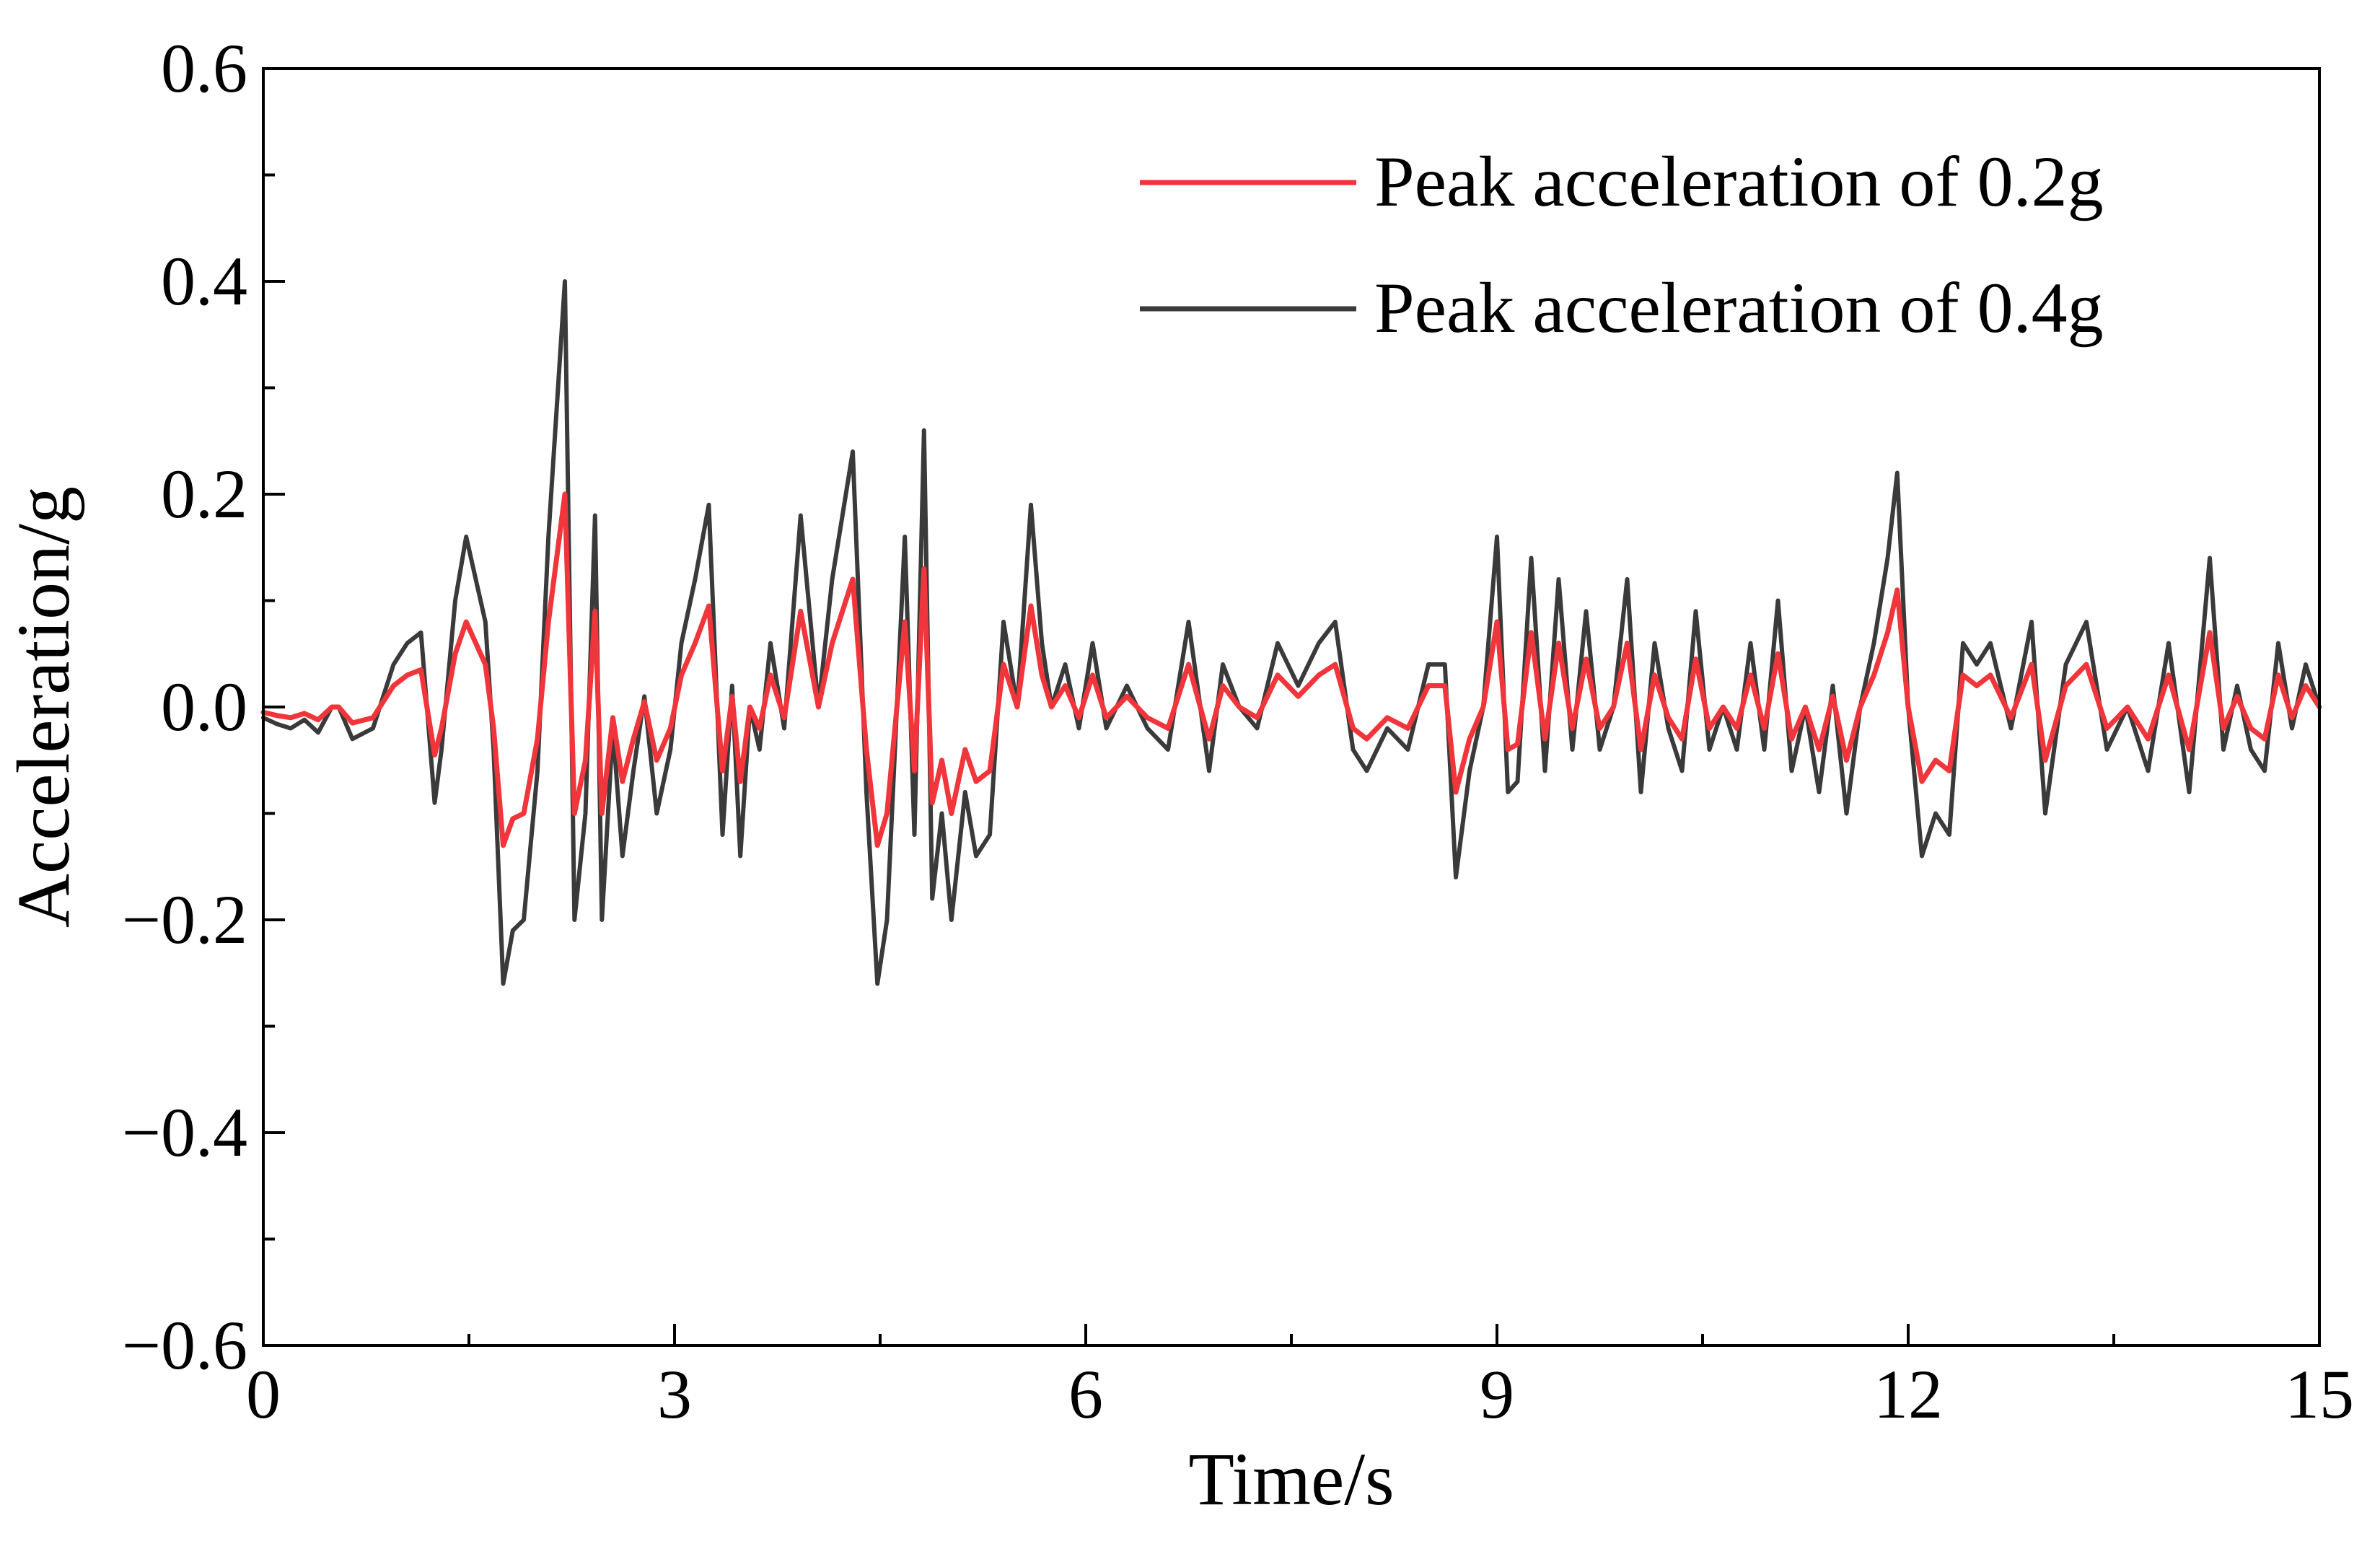 The width and height of the screenshot is (2380, 1541). I want to click on y-axis-title: Acceleration/g, so click(43, 707).